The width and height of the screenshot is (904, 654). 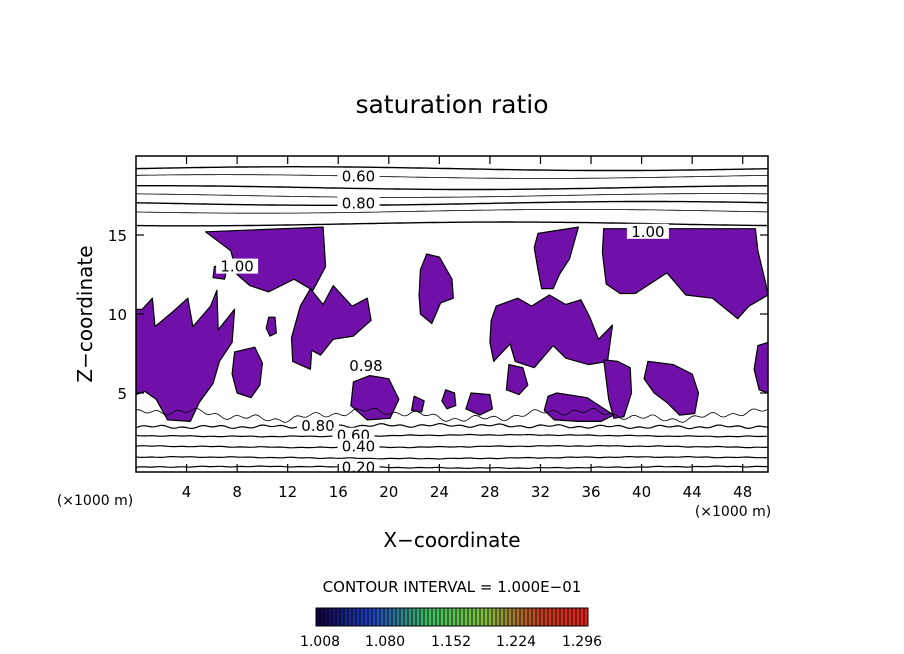 I want to click on x-tick-label: 32, so click(x=540, y=492).